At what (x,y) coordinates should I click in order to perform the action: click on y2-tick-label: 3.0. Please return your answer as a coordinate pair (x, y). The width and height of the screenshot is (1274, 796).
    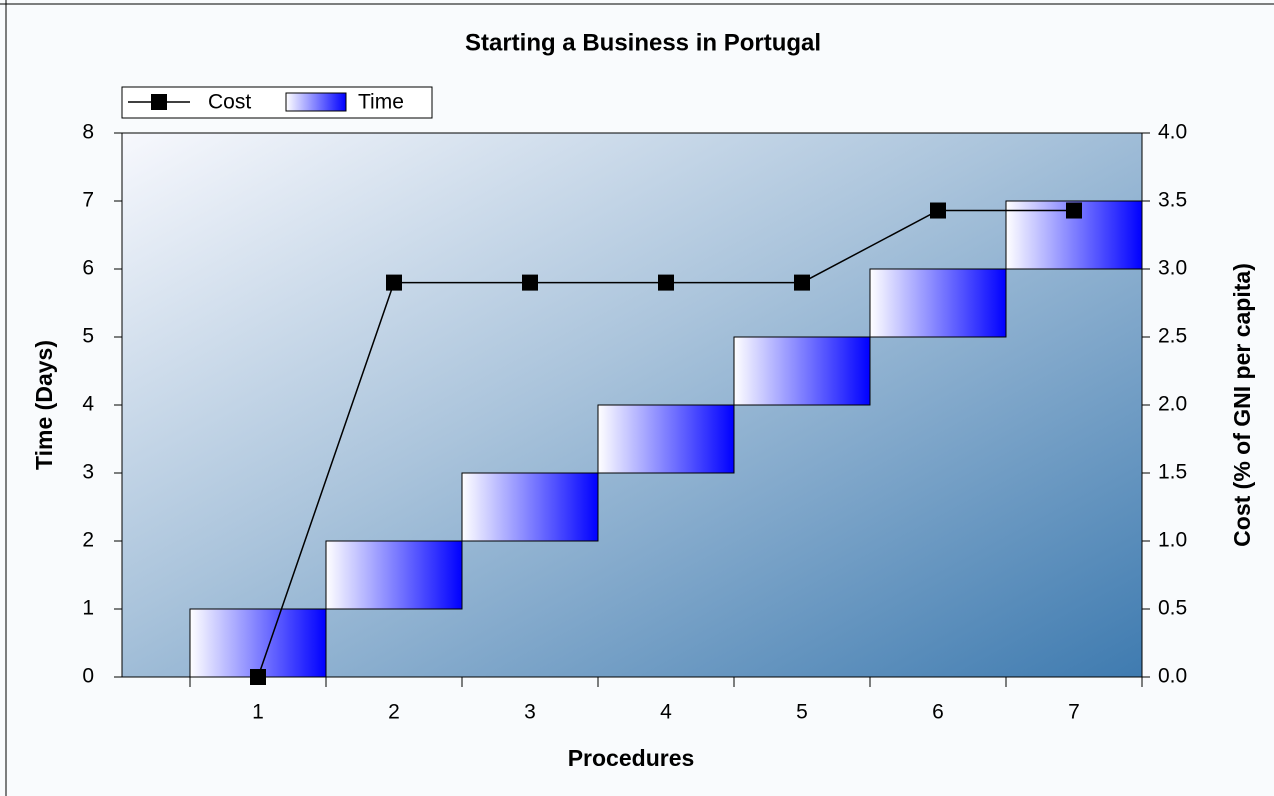
    Looking at the image, I should click on (1172, 268).